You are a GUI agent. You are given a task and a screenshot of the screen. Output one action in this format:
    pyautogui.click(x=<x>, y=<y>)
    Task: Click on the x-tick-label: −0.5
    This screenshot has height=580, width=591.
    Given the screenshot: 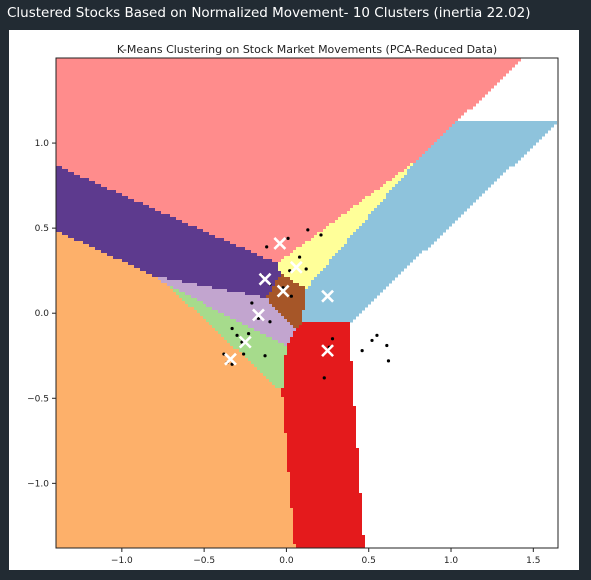 What is the action you would take?
    pyautogui.click(x=204, y=561)
    